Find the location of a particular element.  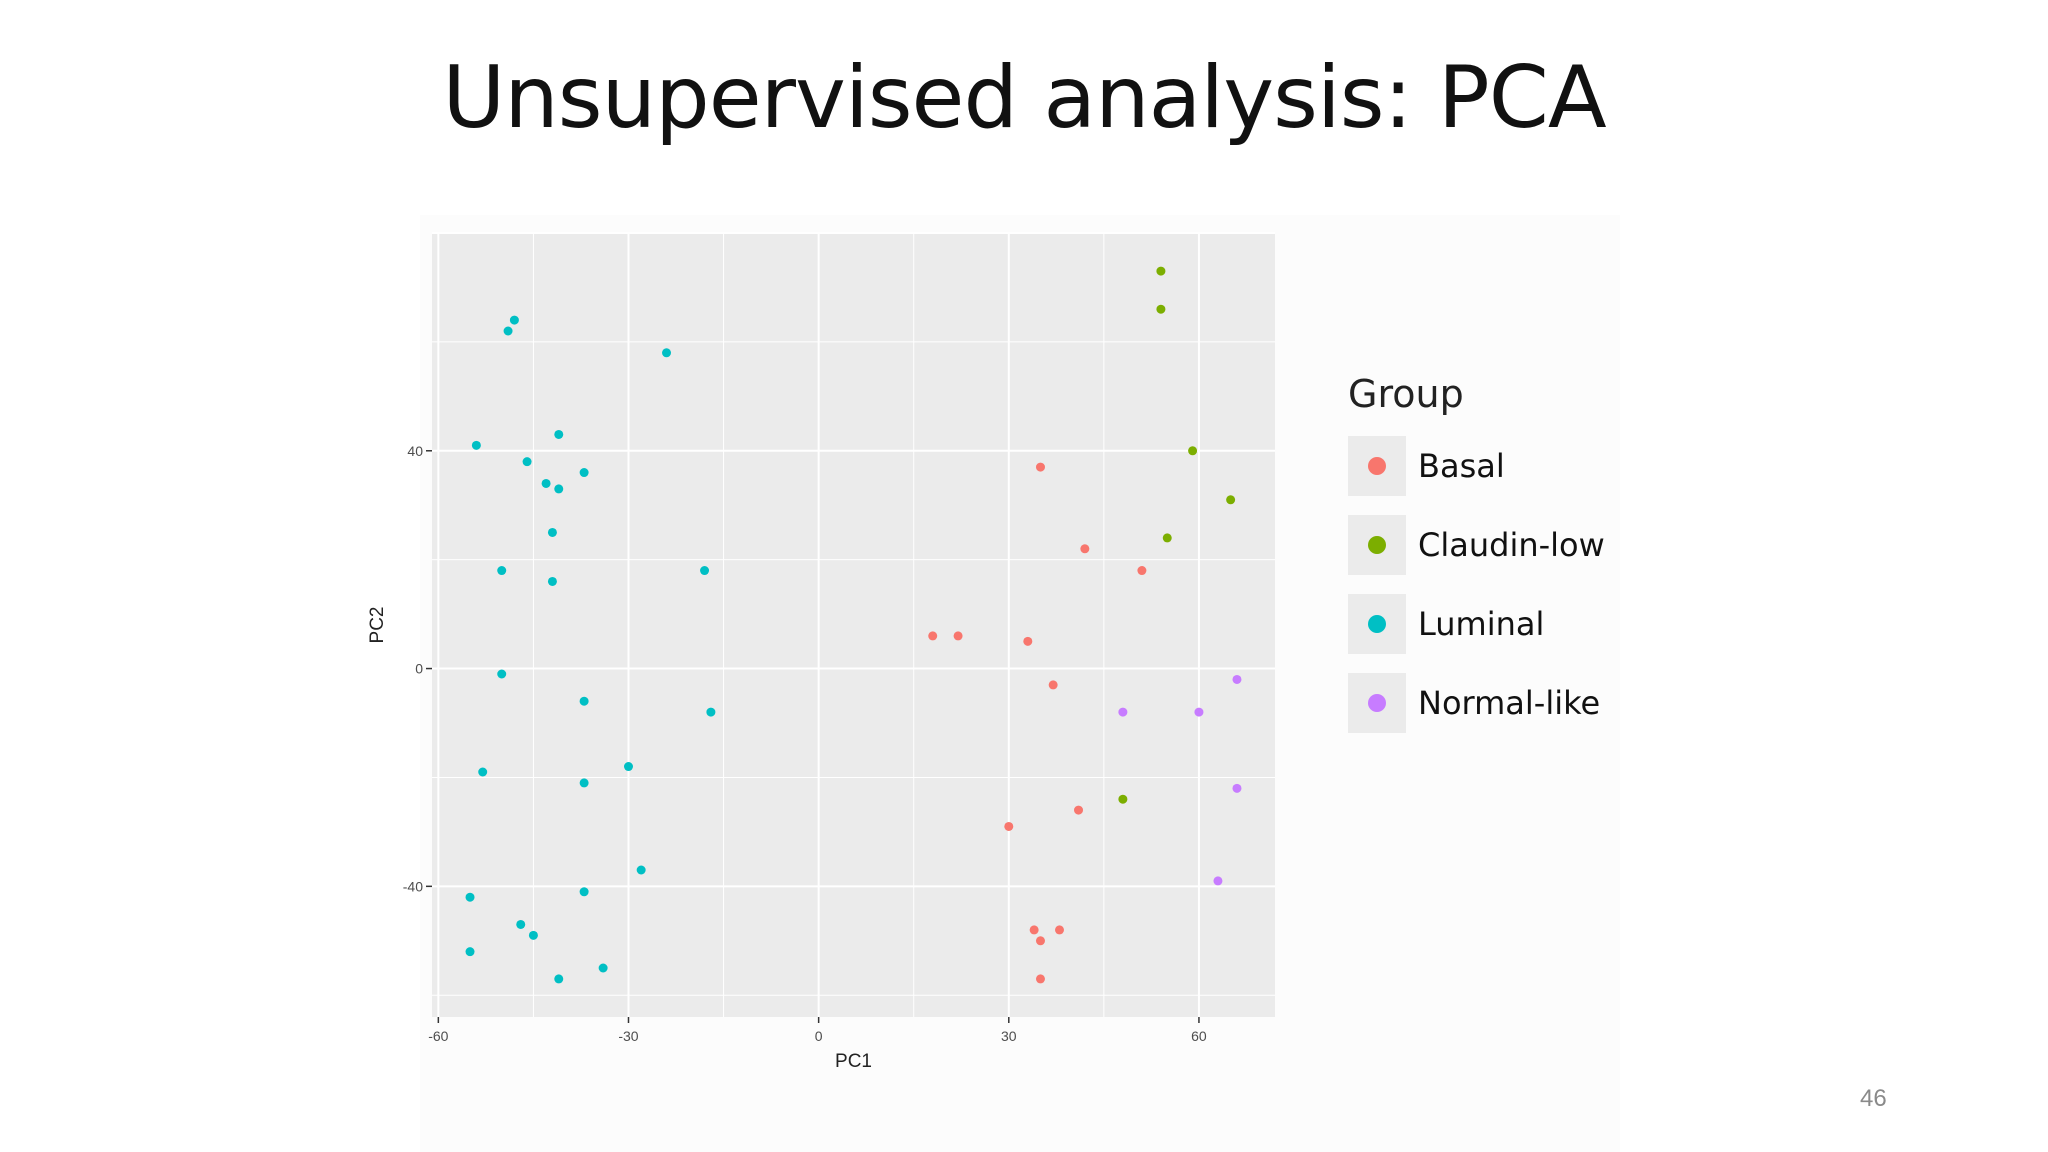

y-tick-label: -40 is located at coordinates (413, 886).